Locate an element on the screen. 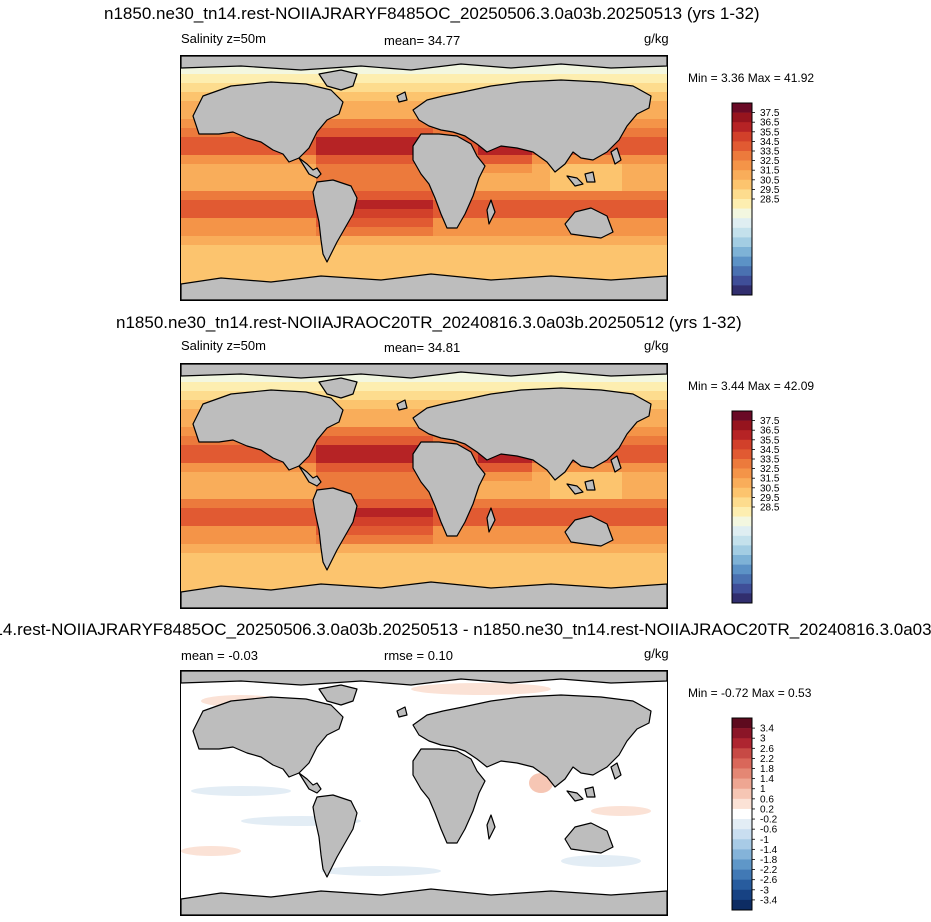 The width and height of the screenshot is (931, 922). colorbar-tick-label: 0.6 is located at coordinates (767, 799).